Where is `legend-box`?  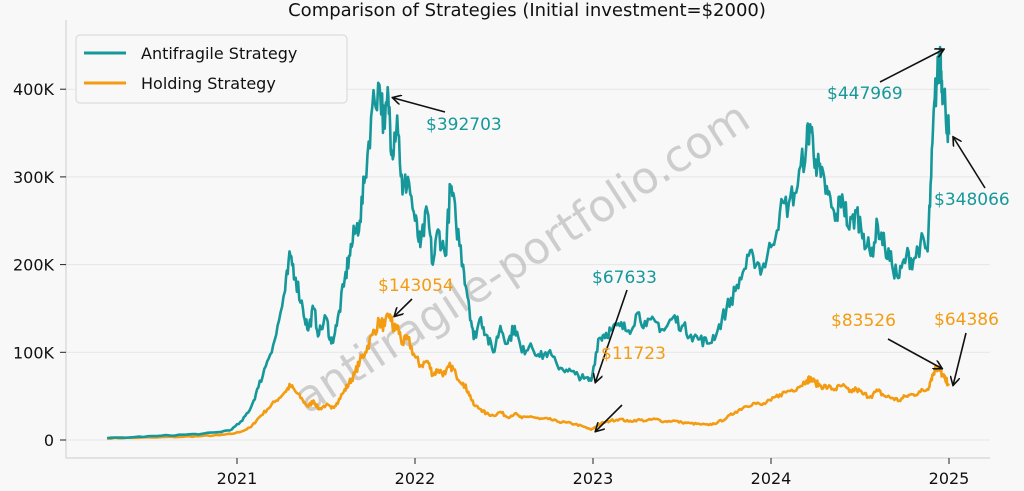
legend-box is located at coordinates (211, 69).